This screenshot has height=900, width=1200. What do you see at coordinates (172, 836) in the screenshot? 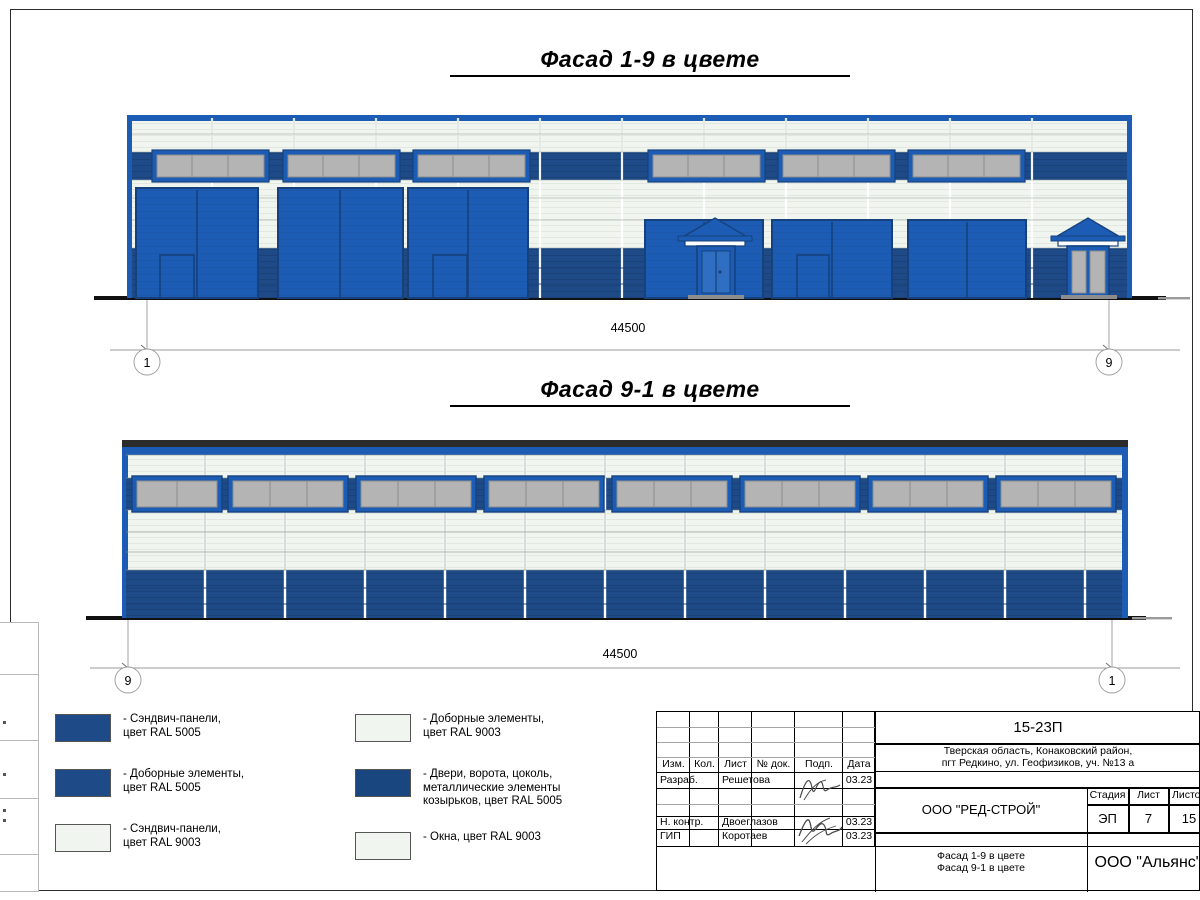
I see `legend-label: - Сэндвич-панели, цвет RAL 9003` at bounding box center [172, 836].